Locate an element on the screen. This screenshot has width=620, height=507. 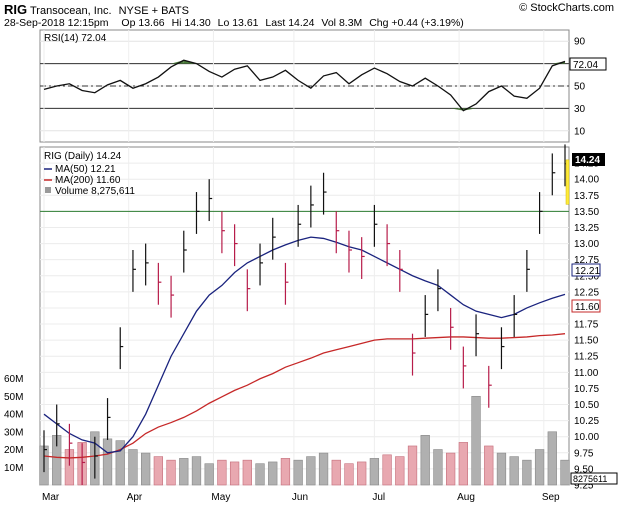
change-label: Chg is located at coordinates (379, 23).